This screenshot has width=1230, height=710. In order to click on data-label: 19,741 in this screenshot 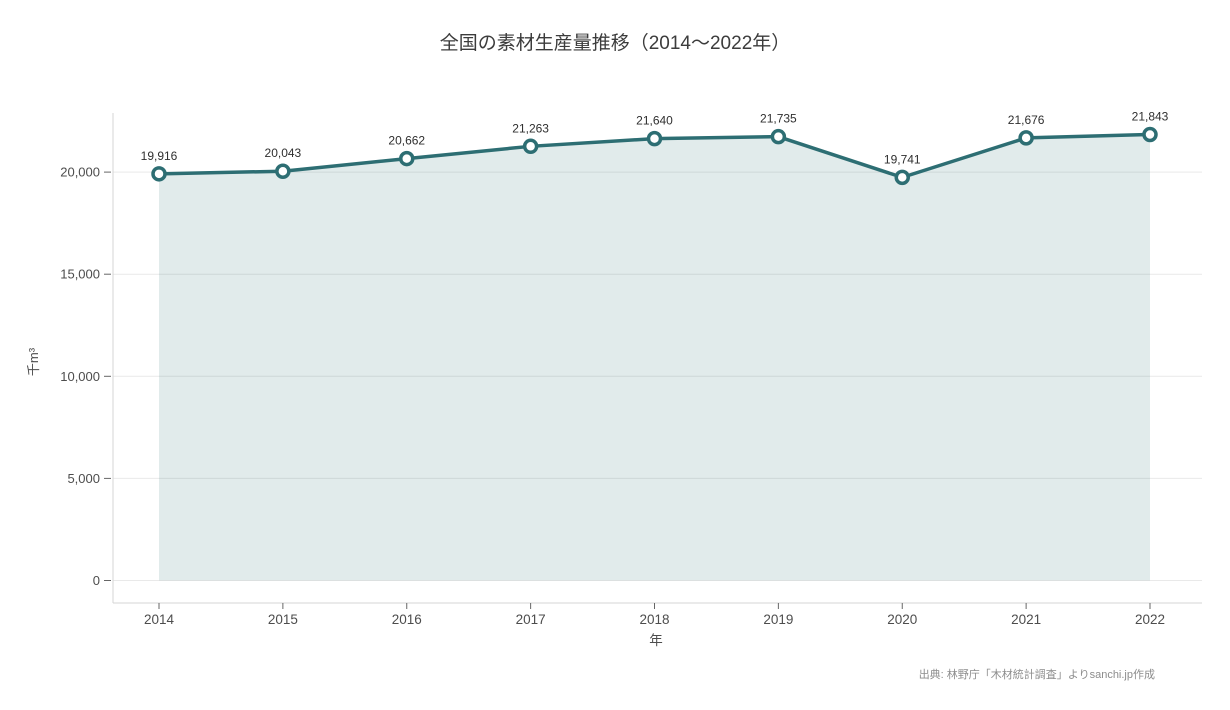, I will do `click(902, 159)`.